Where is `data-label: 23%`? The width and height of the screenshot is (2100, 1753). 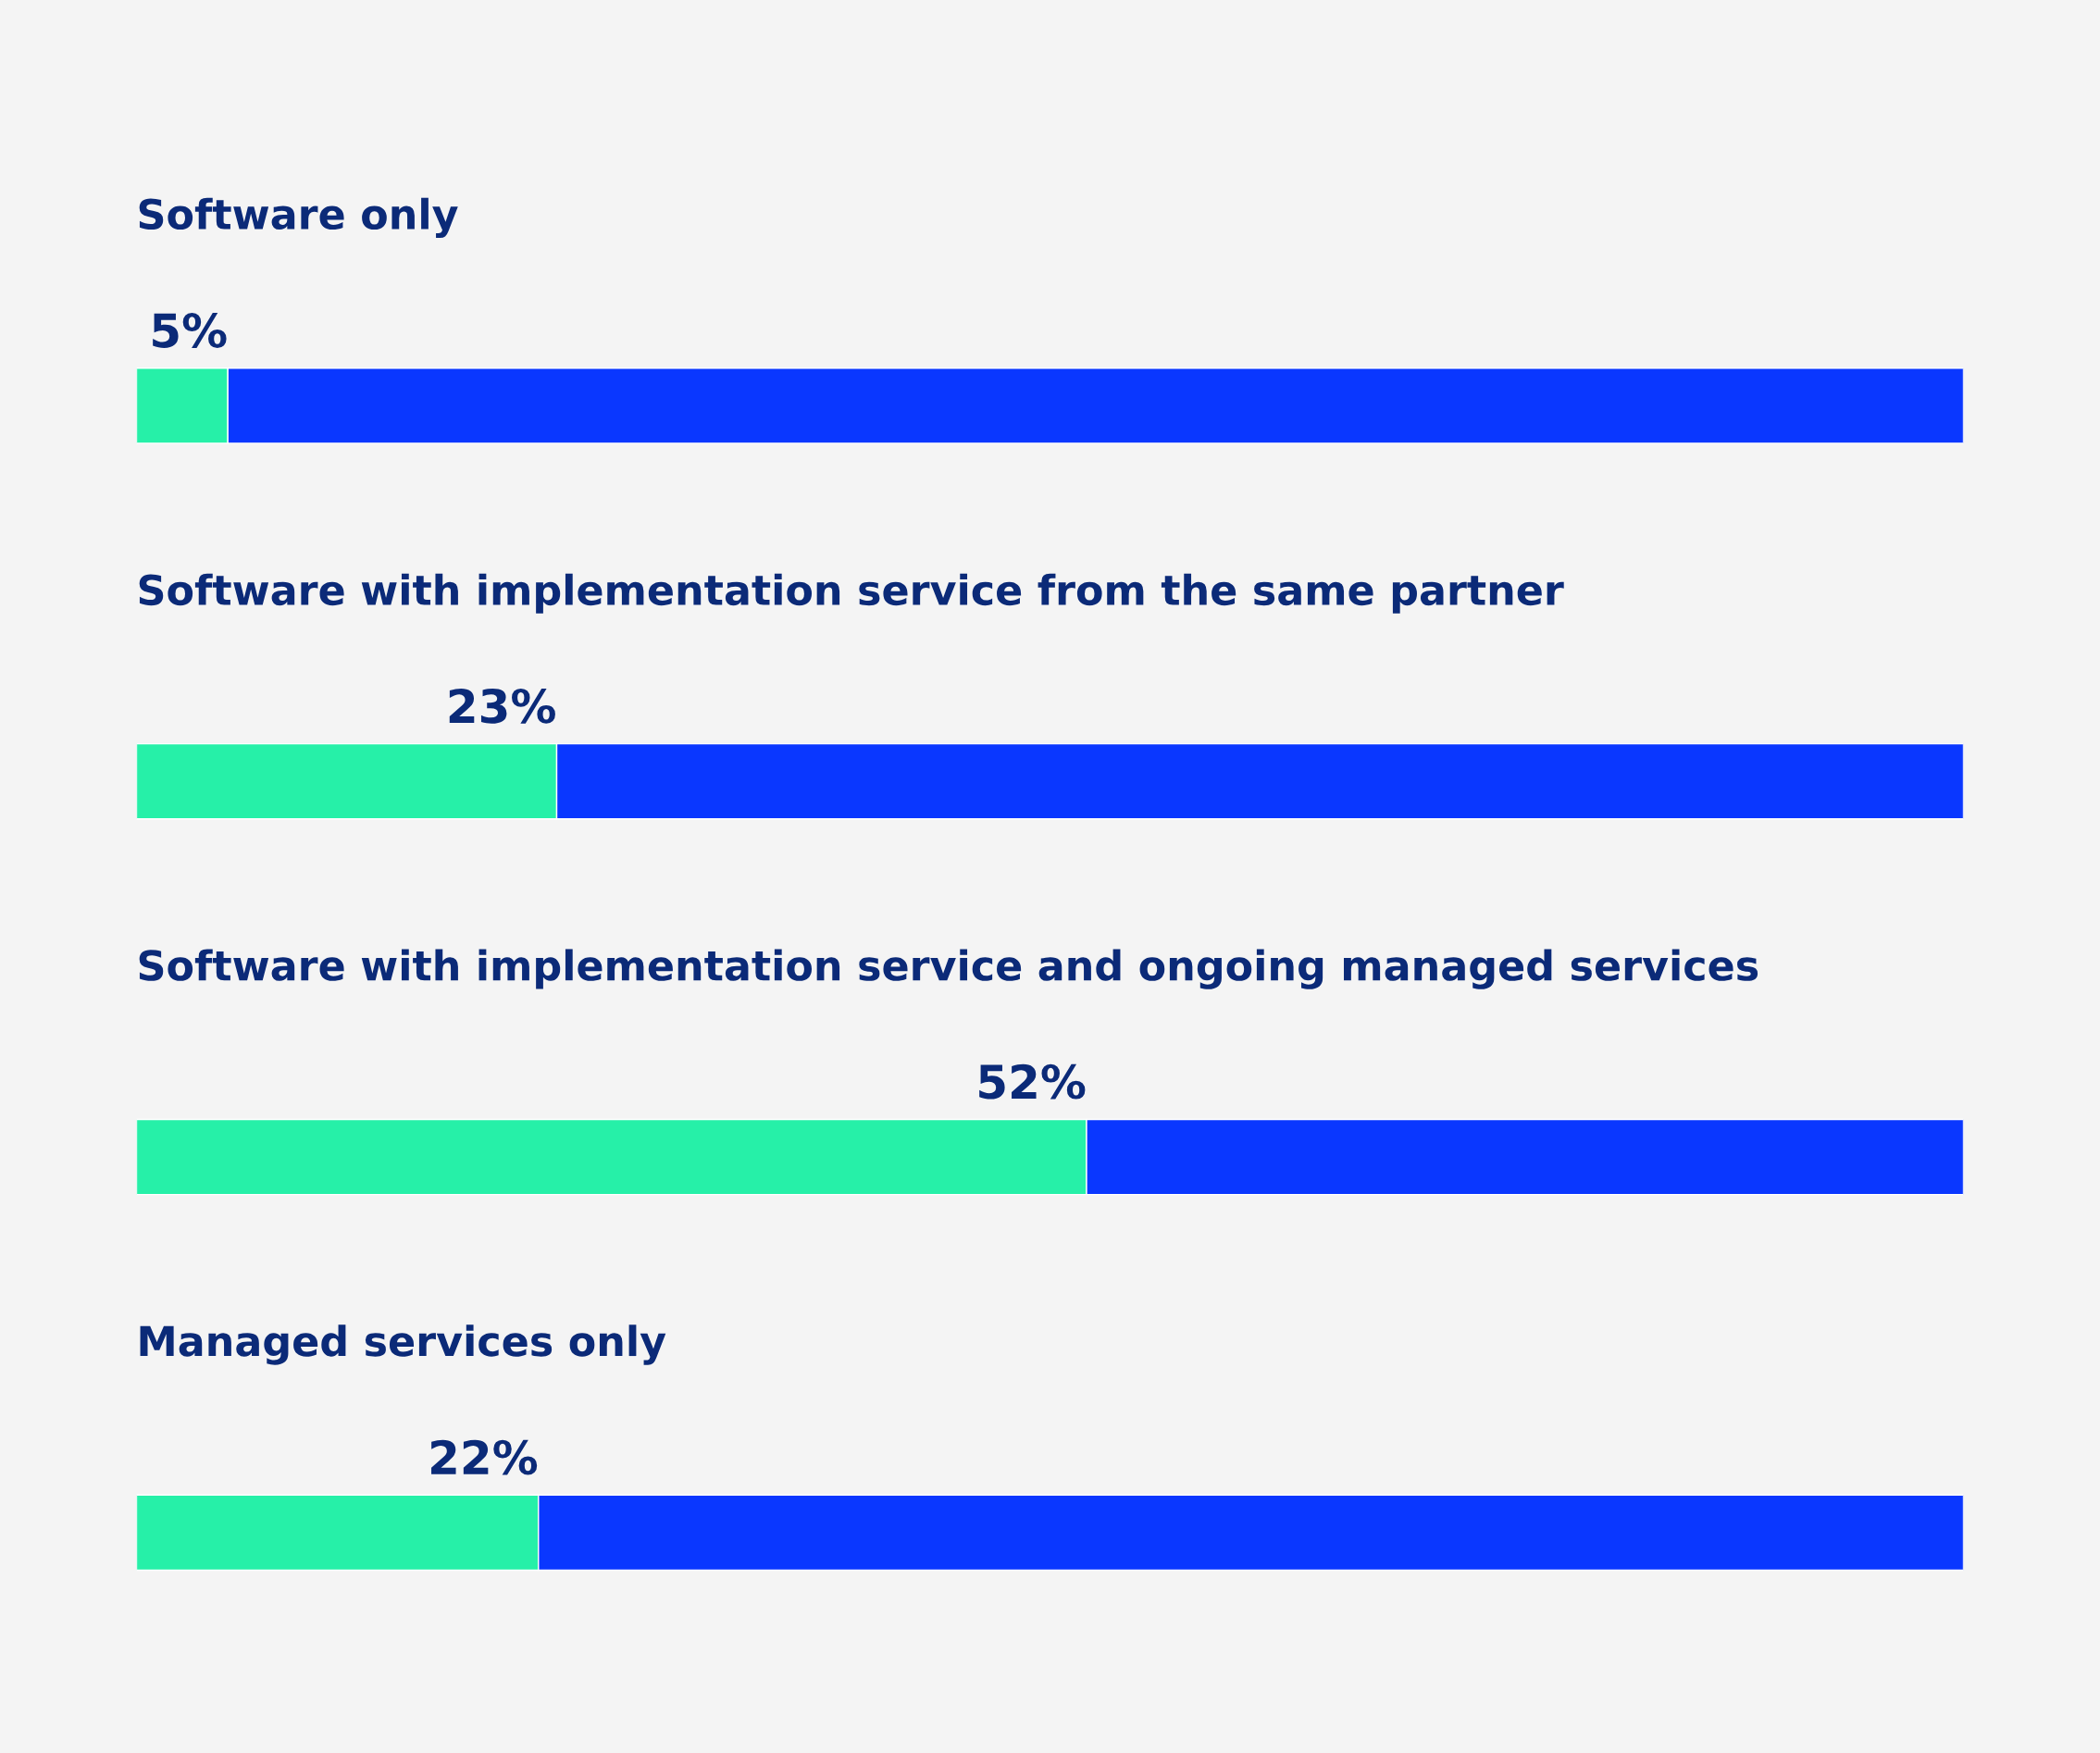
data-label: 23% is located at coordinates (502, 706).